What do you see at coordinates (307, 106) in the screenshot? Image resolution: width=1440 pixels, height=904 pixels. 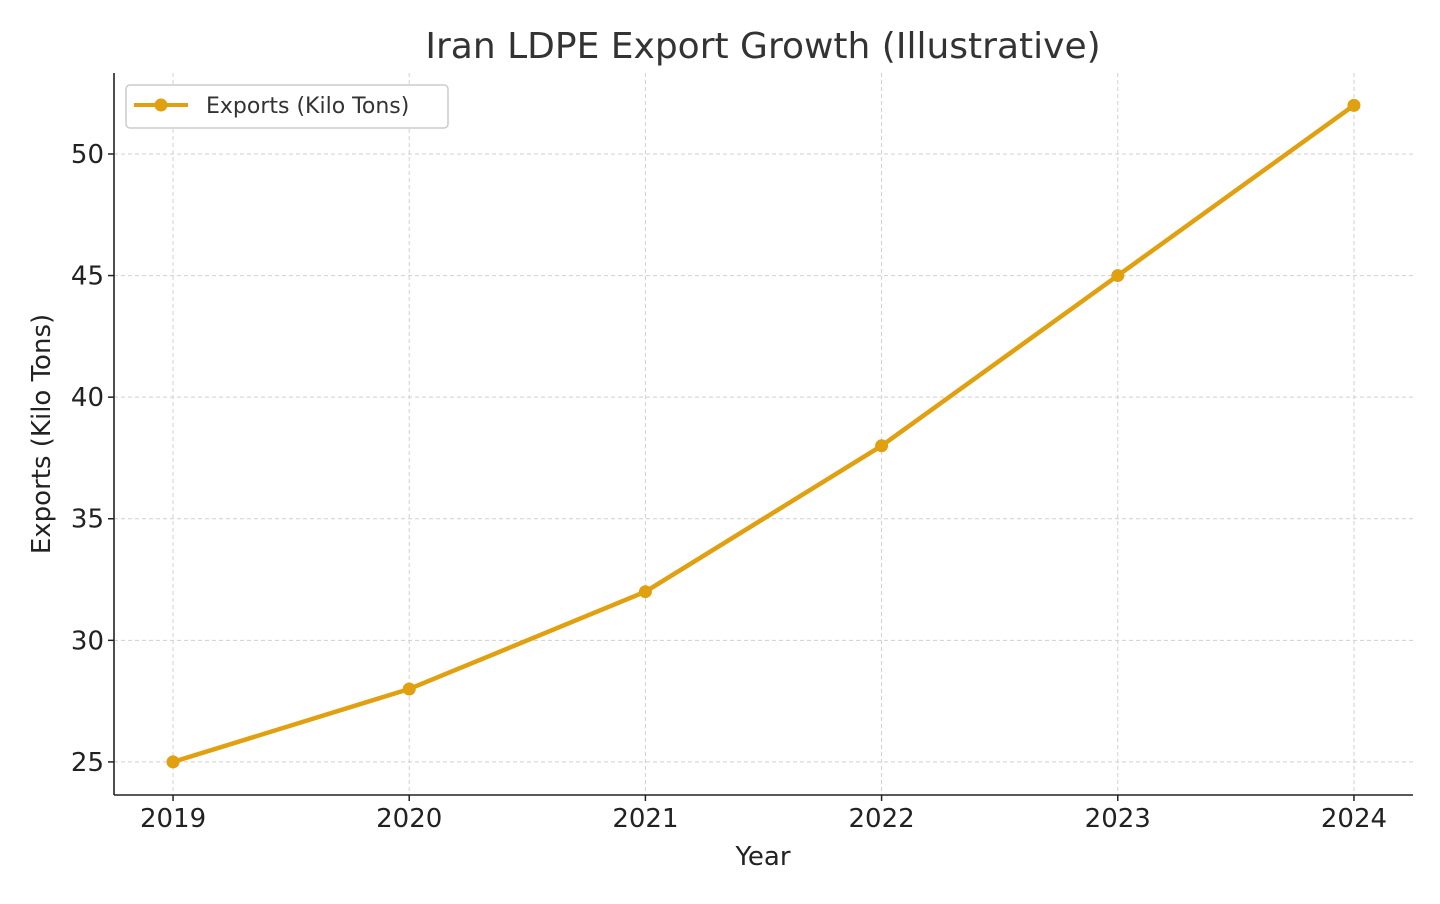 I see `legend-label: Exports (Kilo Tons)` at bounding box center [307, 106].